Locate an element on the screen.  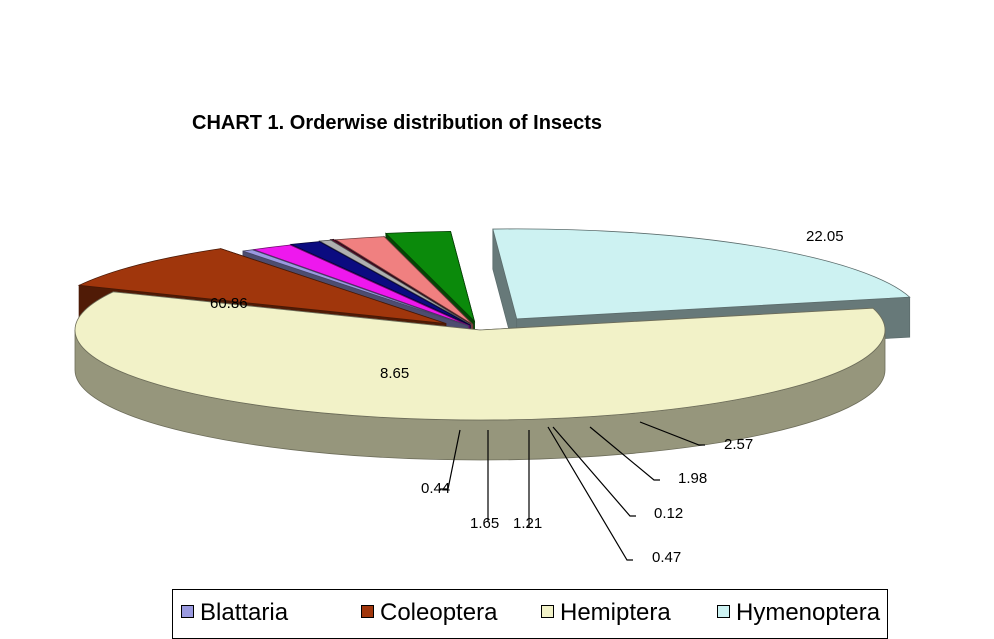
legend-item-hymenoptera: Hymenoptera is located at coordinates (798, 613).